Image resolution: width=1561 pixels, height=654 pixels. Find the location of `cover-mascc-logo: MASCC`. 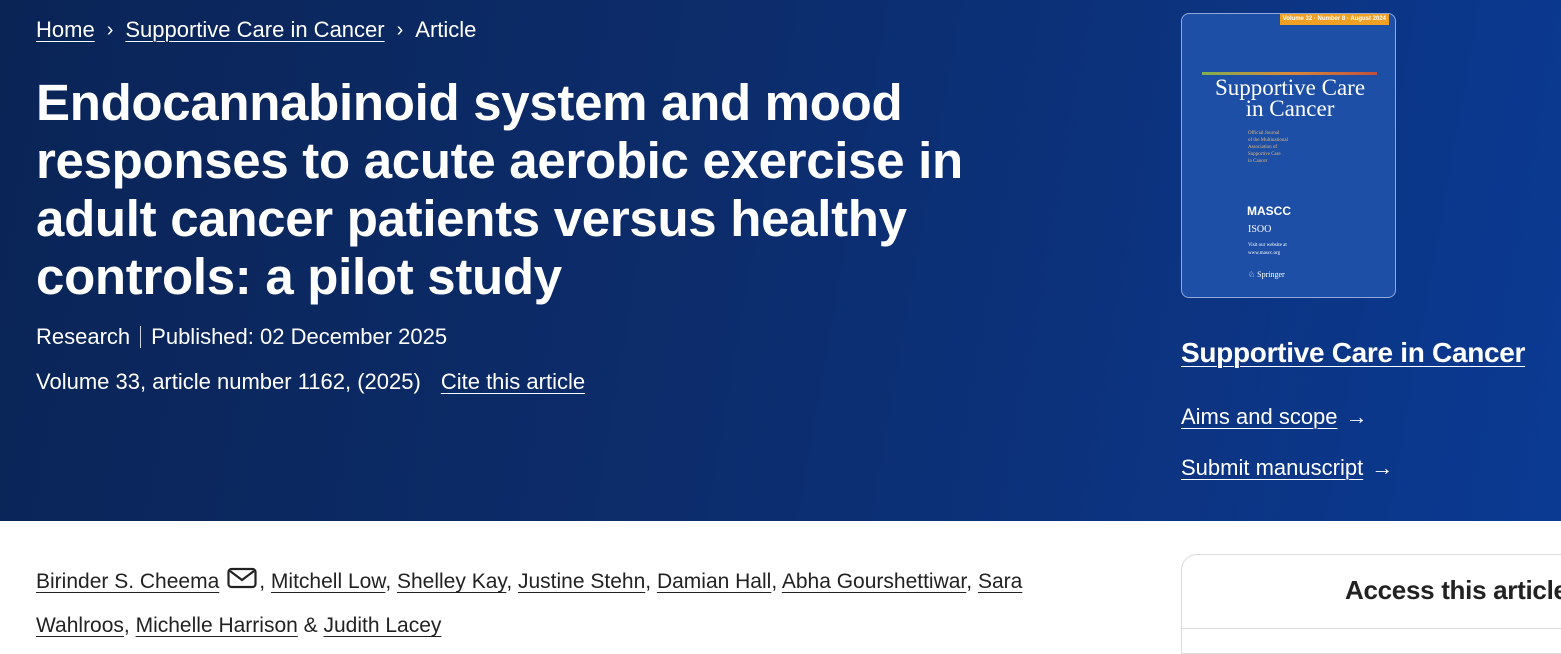

cover-mascc-logo: MASCC is located at coordinates (1269, 211).